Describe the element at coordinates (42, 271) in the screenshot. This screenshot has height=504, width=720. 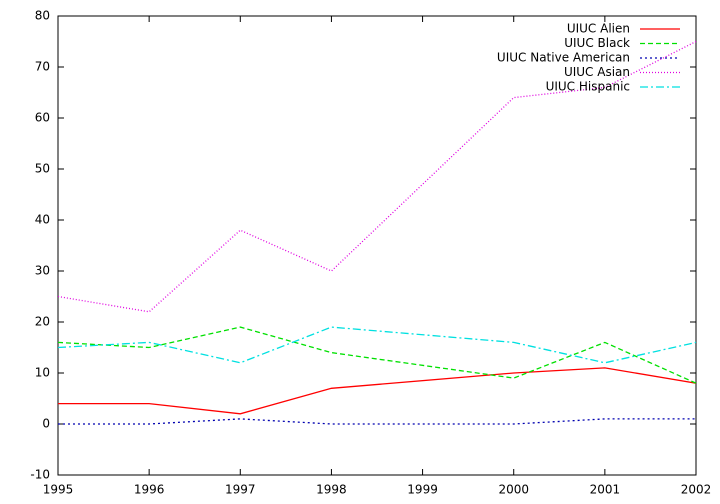
I see `y-tick-label: 30` at that location.